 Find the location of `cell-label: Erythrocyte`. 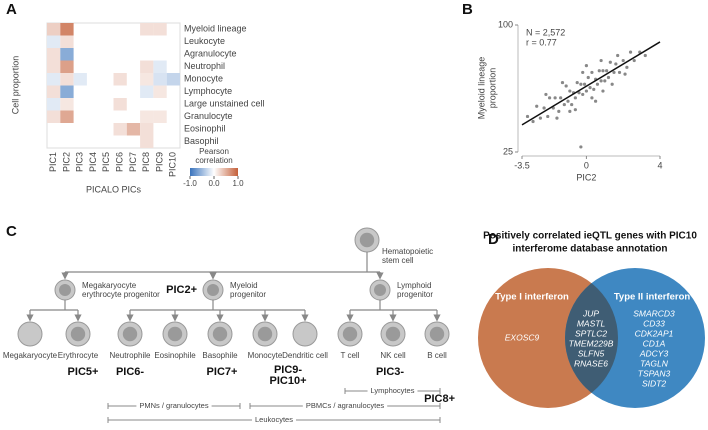

cell-label: Erythrocyte is located at coordinates (78, 355).